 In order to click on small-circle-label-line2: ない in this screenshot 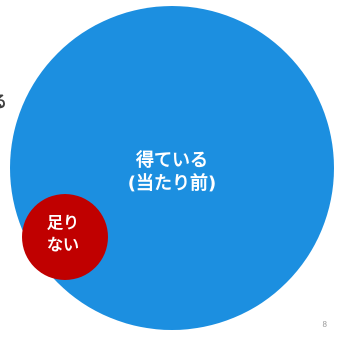, I will do `click(63, 244)`.